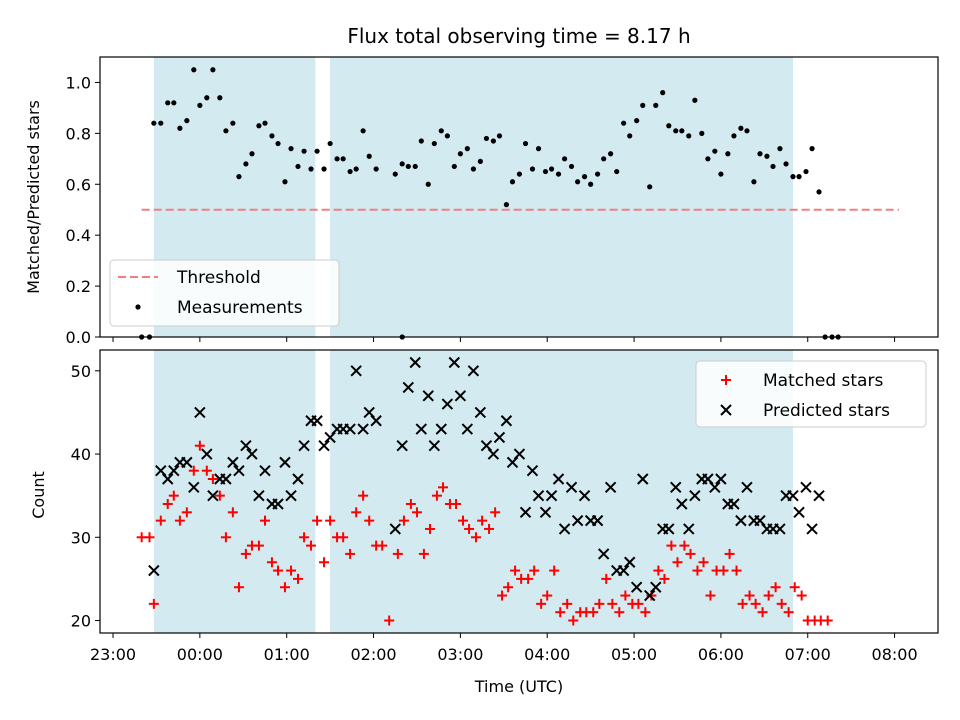 This screenshot has height=720, width=960. Describe the element at coordinates (826, 411) in the screenshot. I see `legend-predicted-label: Predicted stars` at that location.